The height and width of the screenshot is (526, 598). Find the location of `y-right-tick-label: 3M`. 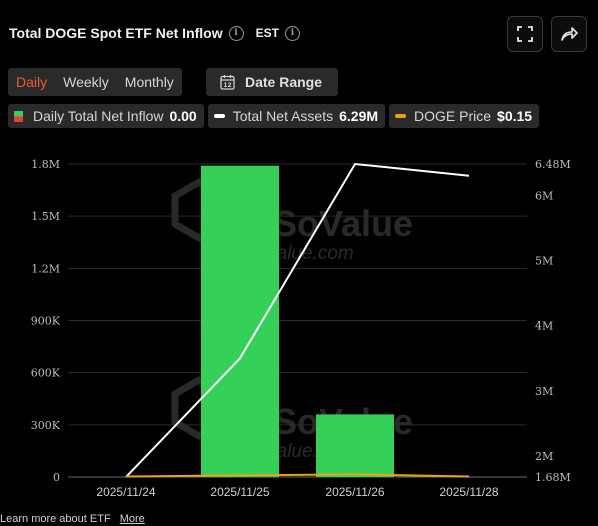

y-right-tick-label: 3M is located at coordinates (544, 391).